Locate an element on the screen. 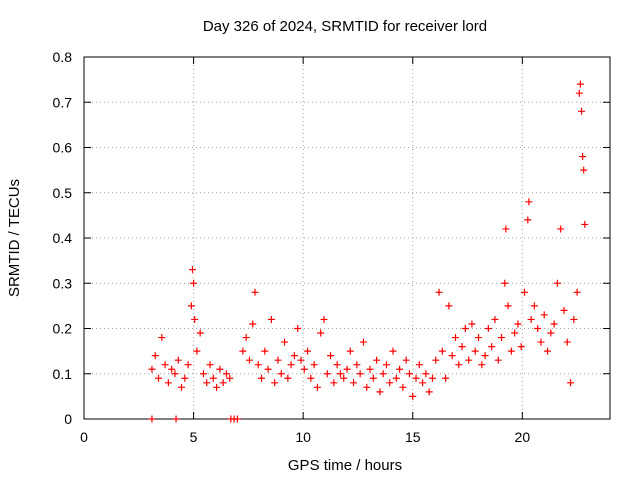  x-tick-labels: 0 5 10 15 20 is located at coordinates (305, 437).